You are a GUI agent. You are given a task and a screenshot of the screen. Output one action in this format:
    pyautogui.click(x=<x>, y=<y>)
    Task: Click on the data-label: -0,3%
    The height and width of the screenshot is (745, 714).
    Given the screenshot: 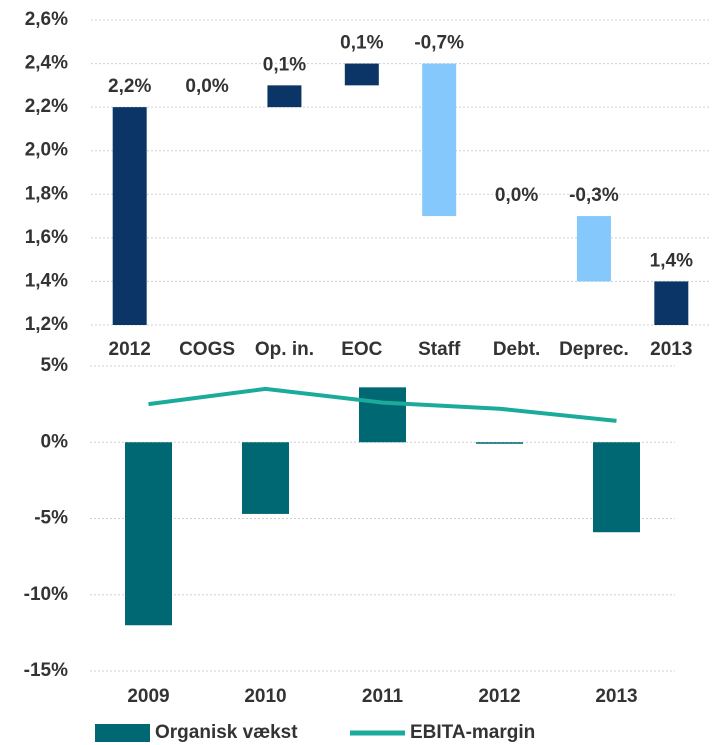 What is the action you would take?
    pyautogui.click(x=594, y=195)
    